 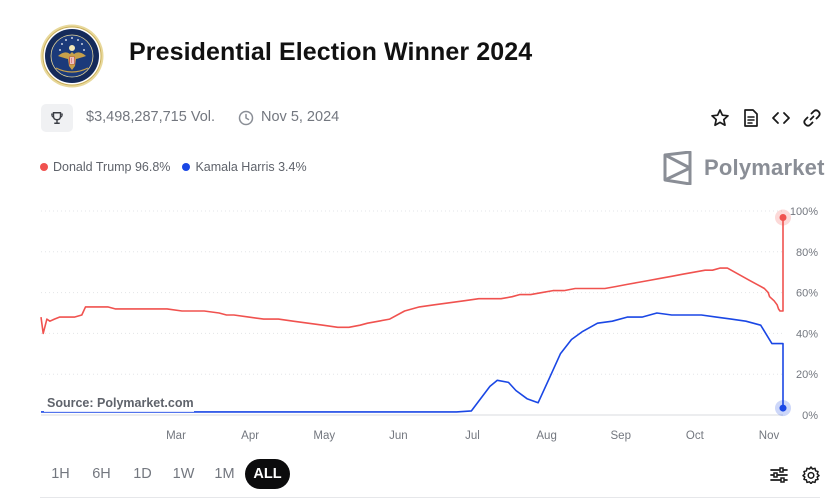 I want to click on range-button-1h: 1H, so click(x=60, y=474).